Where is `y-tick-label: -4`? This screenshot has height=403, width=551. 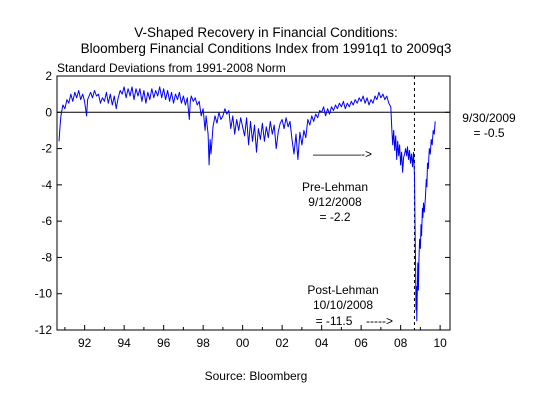 y-tick-label: -4 is located at coordinates (46, 185).